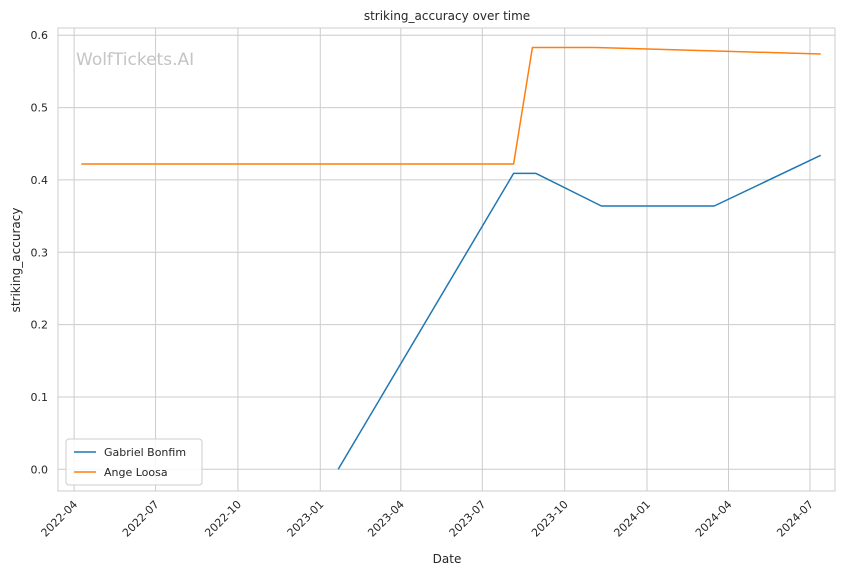 The width and height of the screenshot is (844, 575). I want to click on x-tick-label: 2023-04, so click(386, 519).